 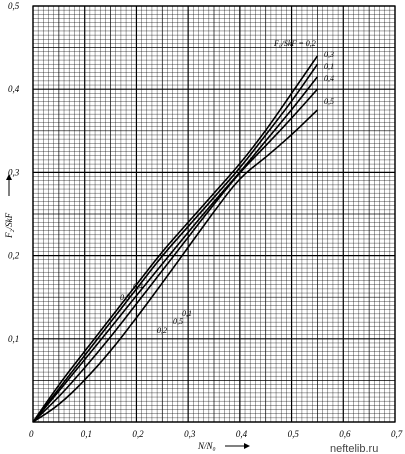 What do you see at coordinates (138, 286) in the screenshot?
I see `mid-label-upper-0: 0,4` at bounding box center [138, 286].